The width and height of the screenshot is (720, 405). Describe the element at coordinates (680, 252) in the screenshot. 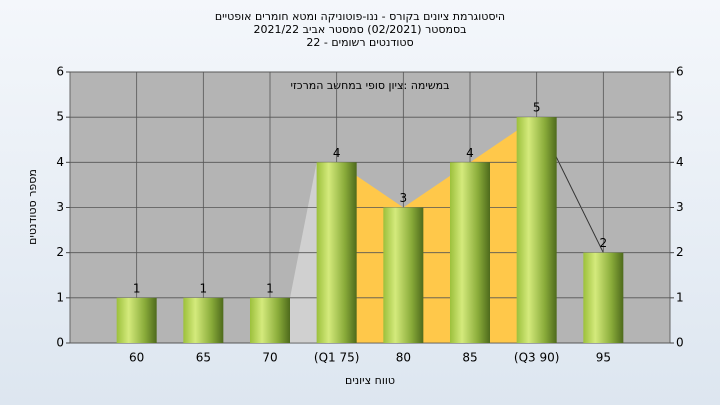

I see `y2-tick-label: 2` at that location.